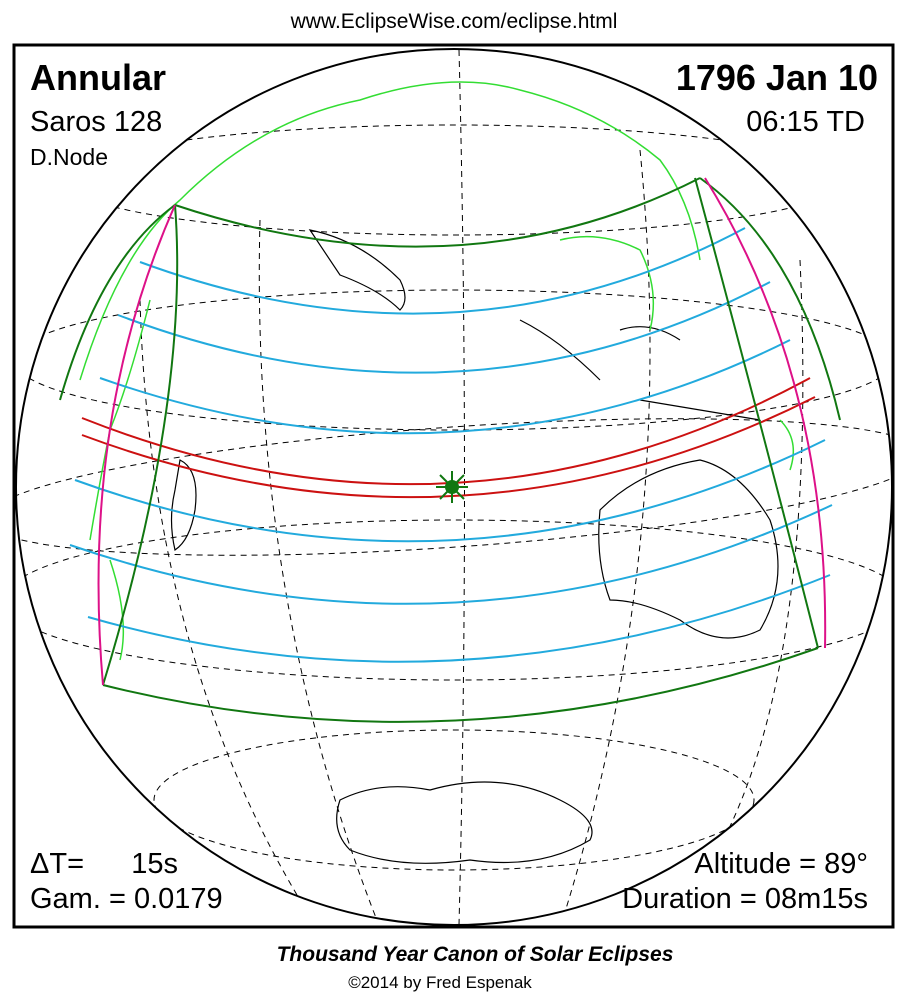 The image size is (908, 1004). I want to click on duration: Duration = 08m15s, so click(745, 899).